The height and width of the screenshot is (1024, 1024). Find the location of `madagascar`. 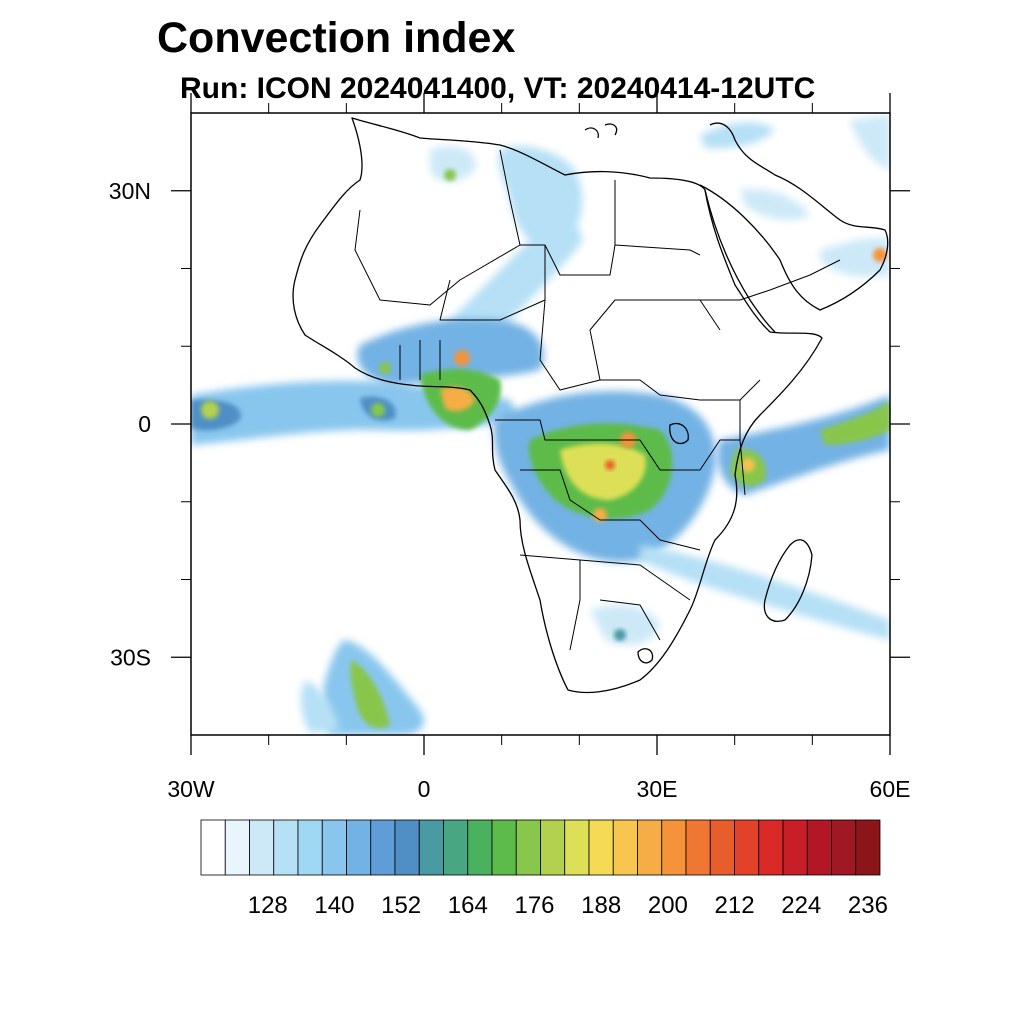

madagascar is located at coordinates (788, 580).